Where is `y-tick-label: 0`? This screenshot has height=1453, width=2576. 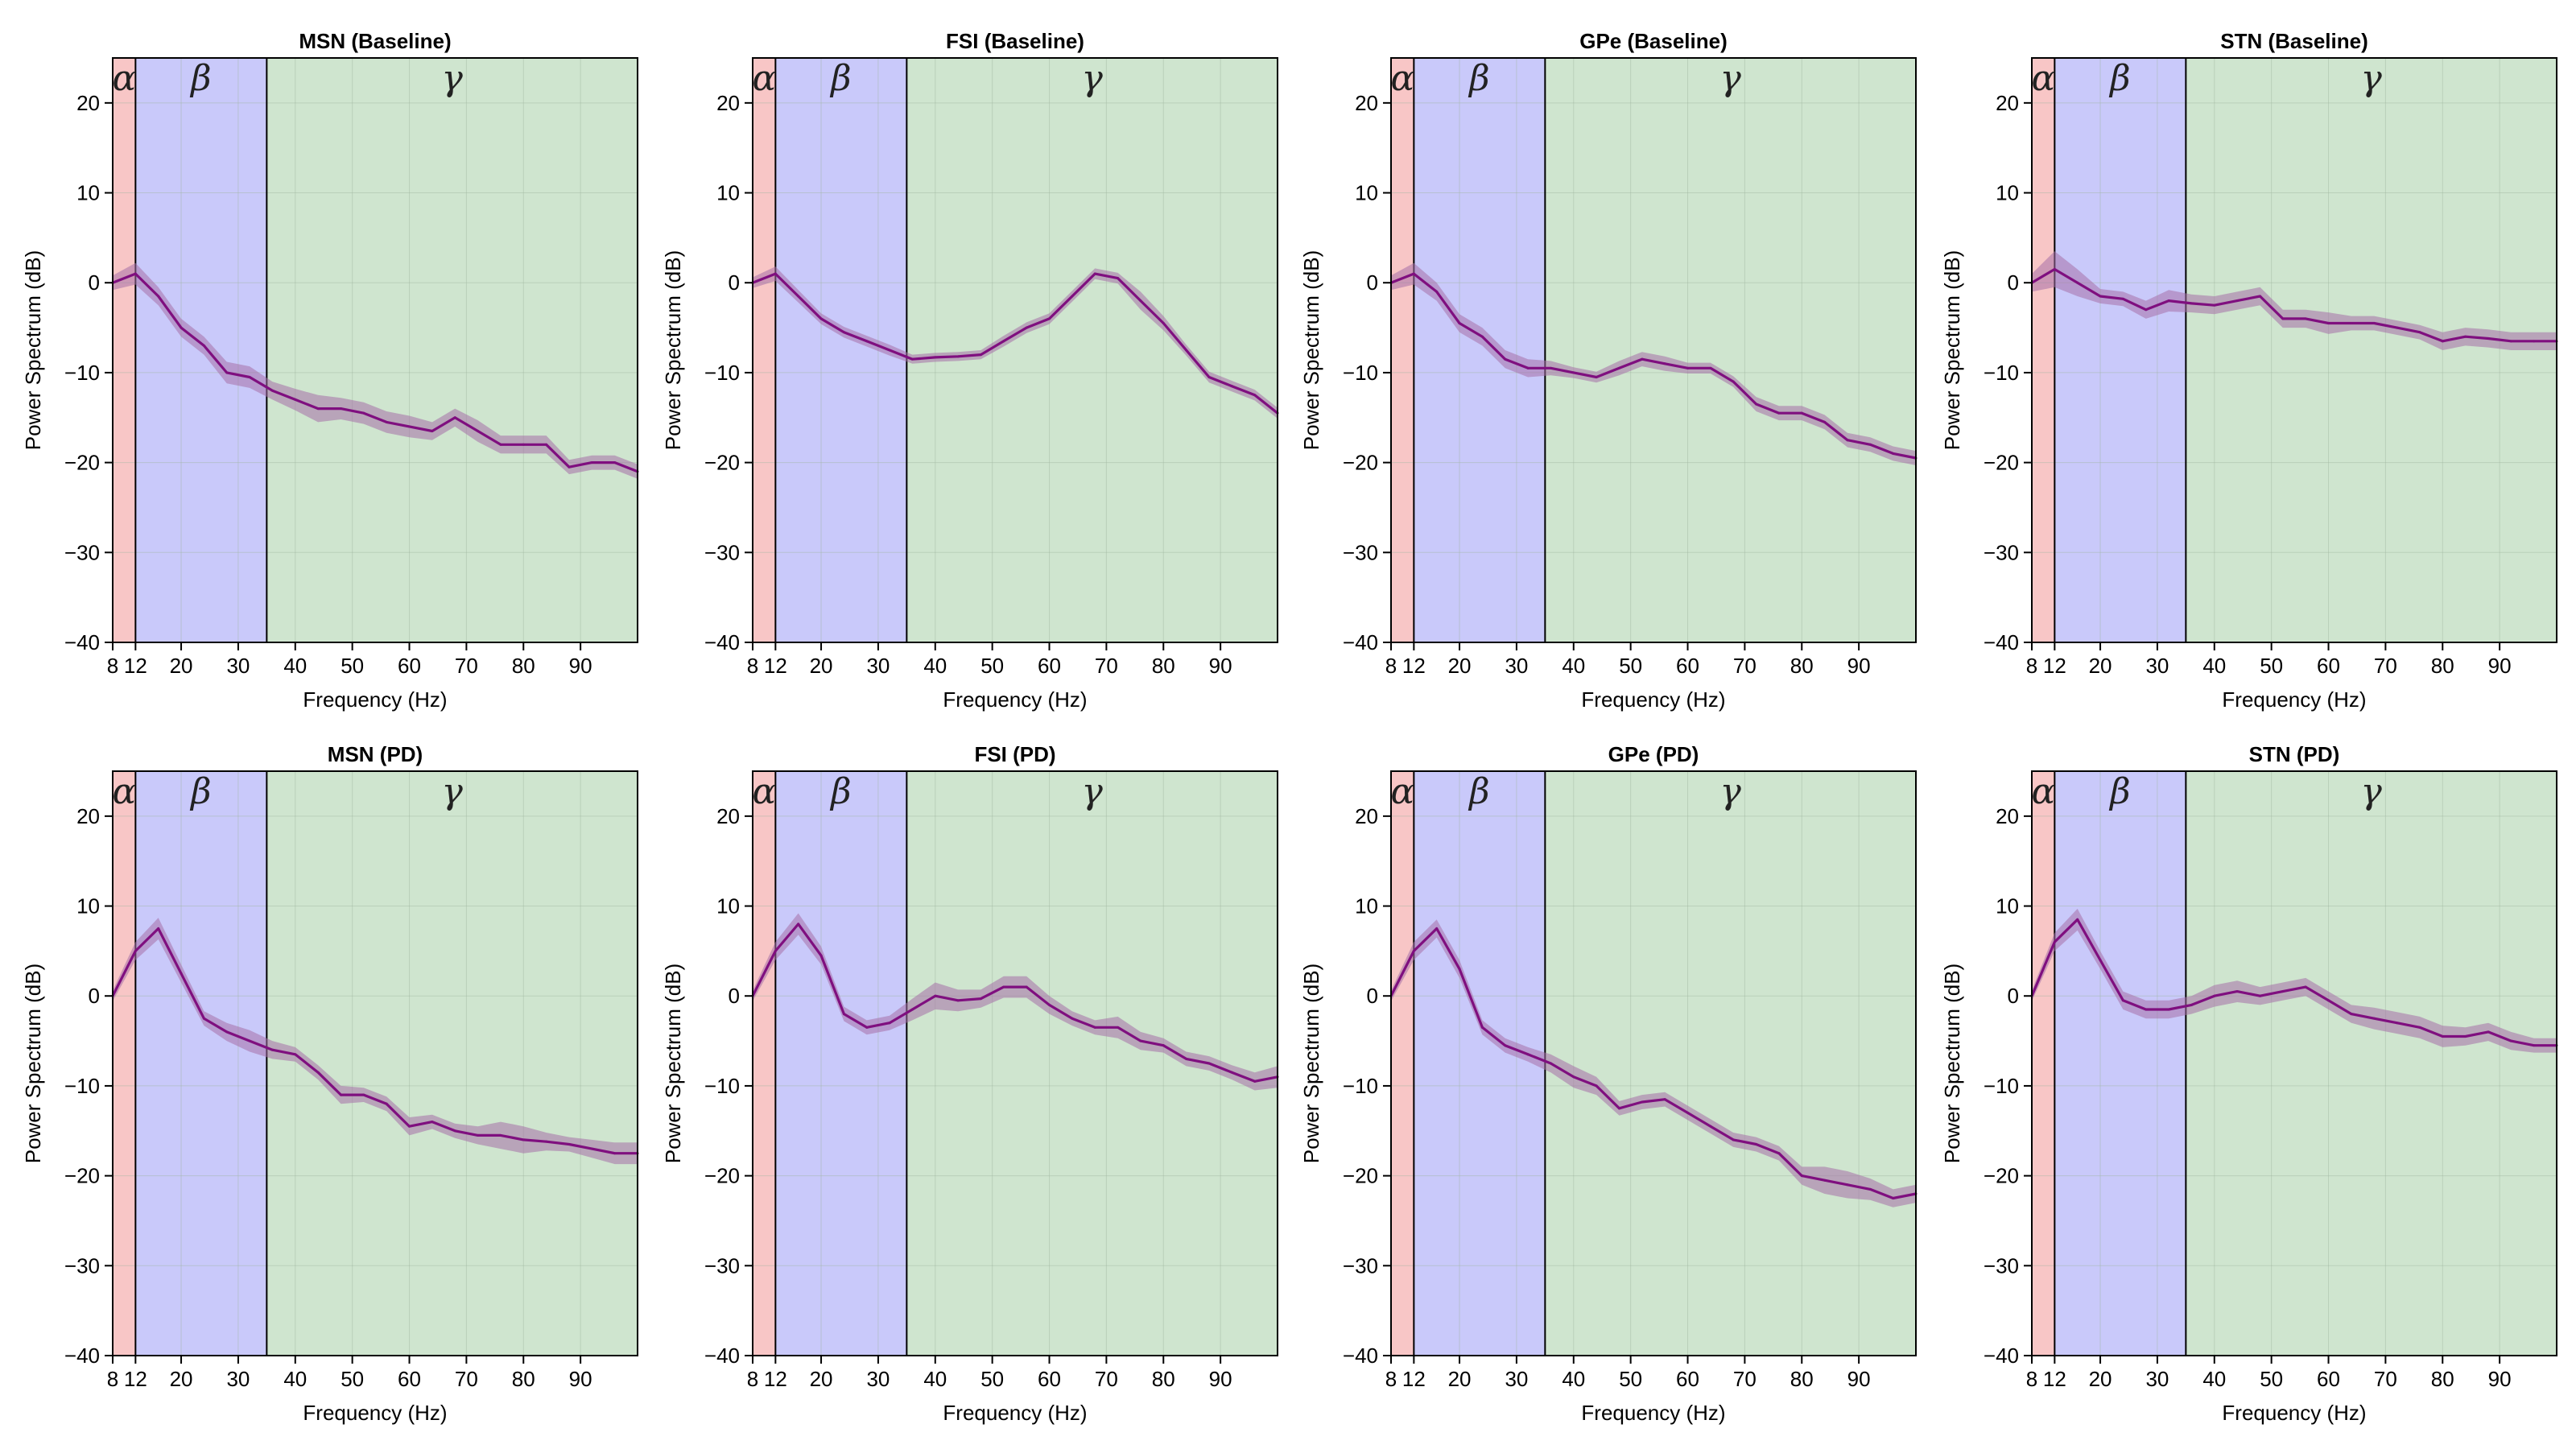
y-tick-label: 0 is located at coordinates (1372, 996).